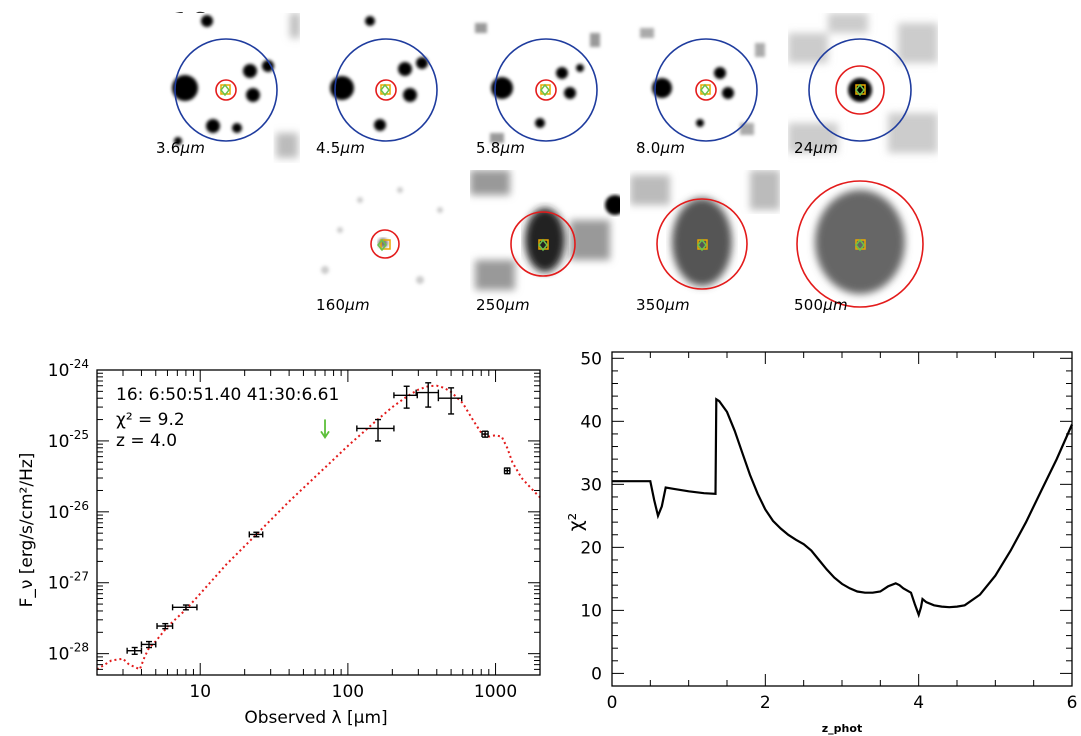  Describe the element at coordinates (576, 522) in the screenshot. I see `chi2-y-axis-label: χ²` at that location.